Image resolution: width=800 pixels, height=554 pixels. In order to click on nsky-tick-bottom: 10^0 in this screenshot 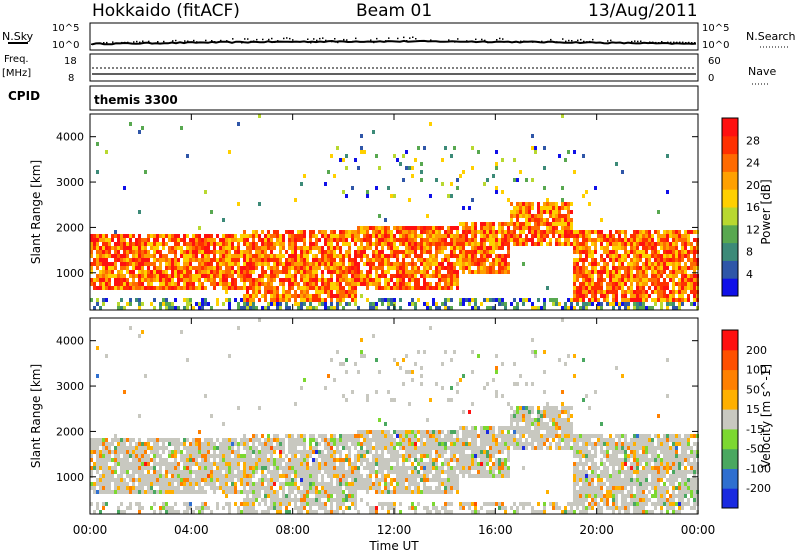, I will do `click(65, 45)`.